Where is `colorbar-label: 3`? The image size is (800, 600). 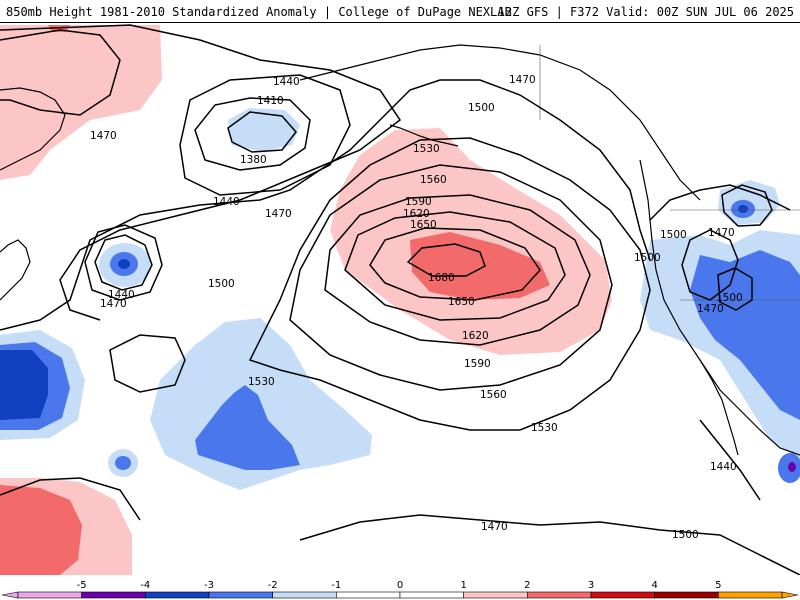
colorbar-label: 3 is located at coordinates (591, 585).